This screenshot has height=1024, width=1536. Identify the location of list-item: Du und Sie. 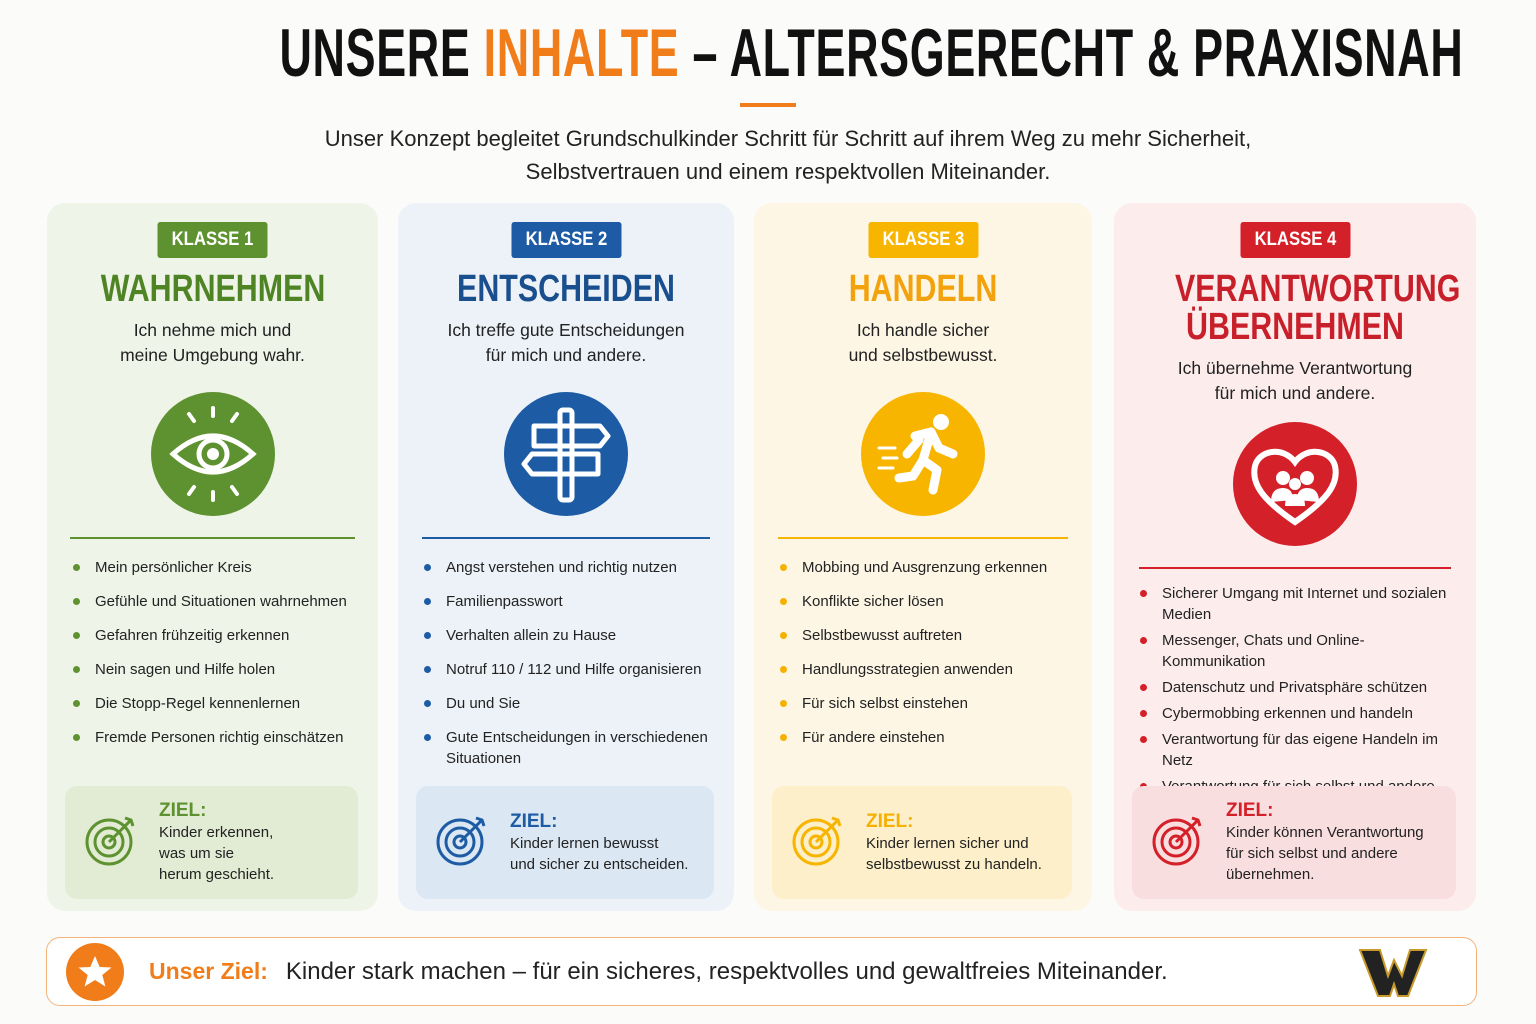
(579, 703).